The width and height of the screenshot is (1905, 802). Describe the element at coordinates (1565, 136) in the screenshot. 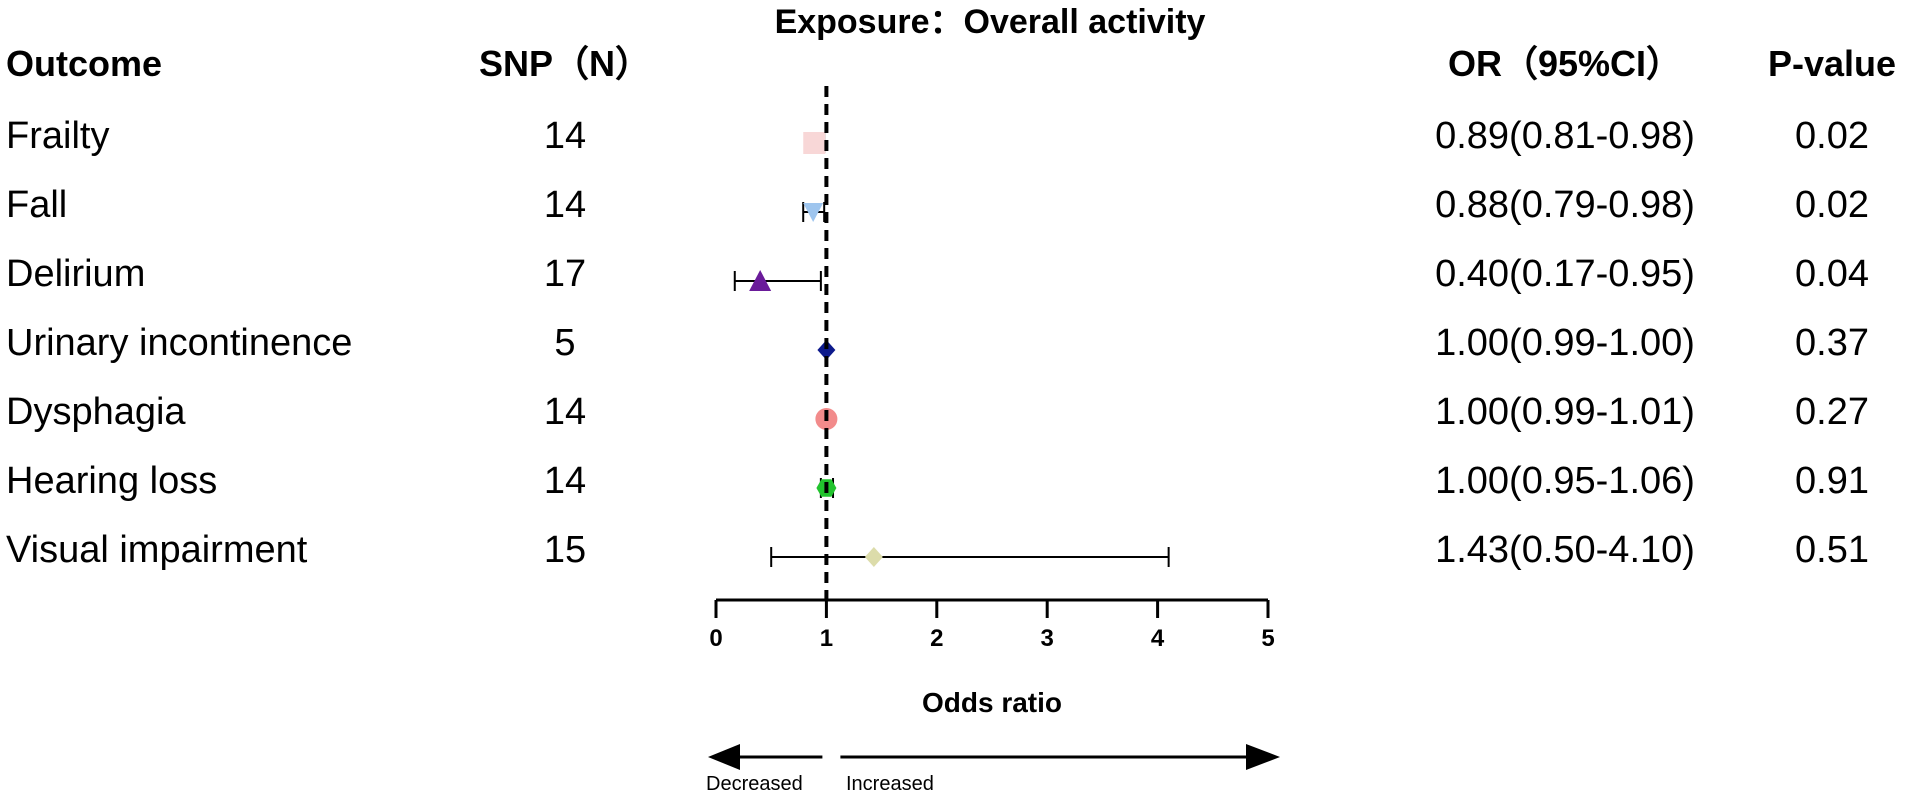

I see `or-ci-value: 0.89(0.81-0.98)` at that location.